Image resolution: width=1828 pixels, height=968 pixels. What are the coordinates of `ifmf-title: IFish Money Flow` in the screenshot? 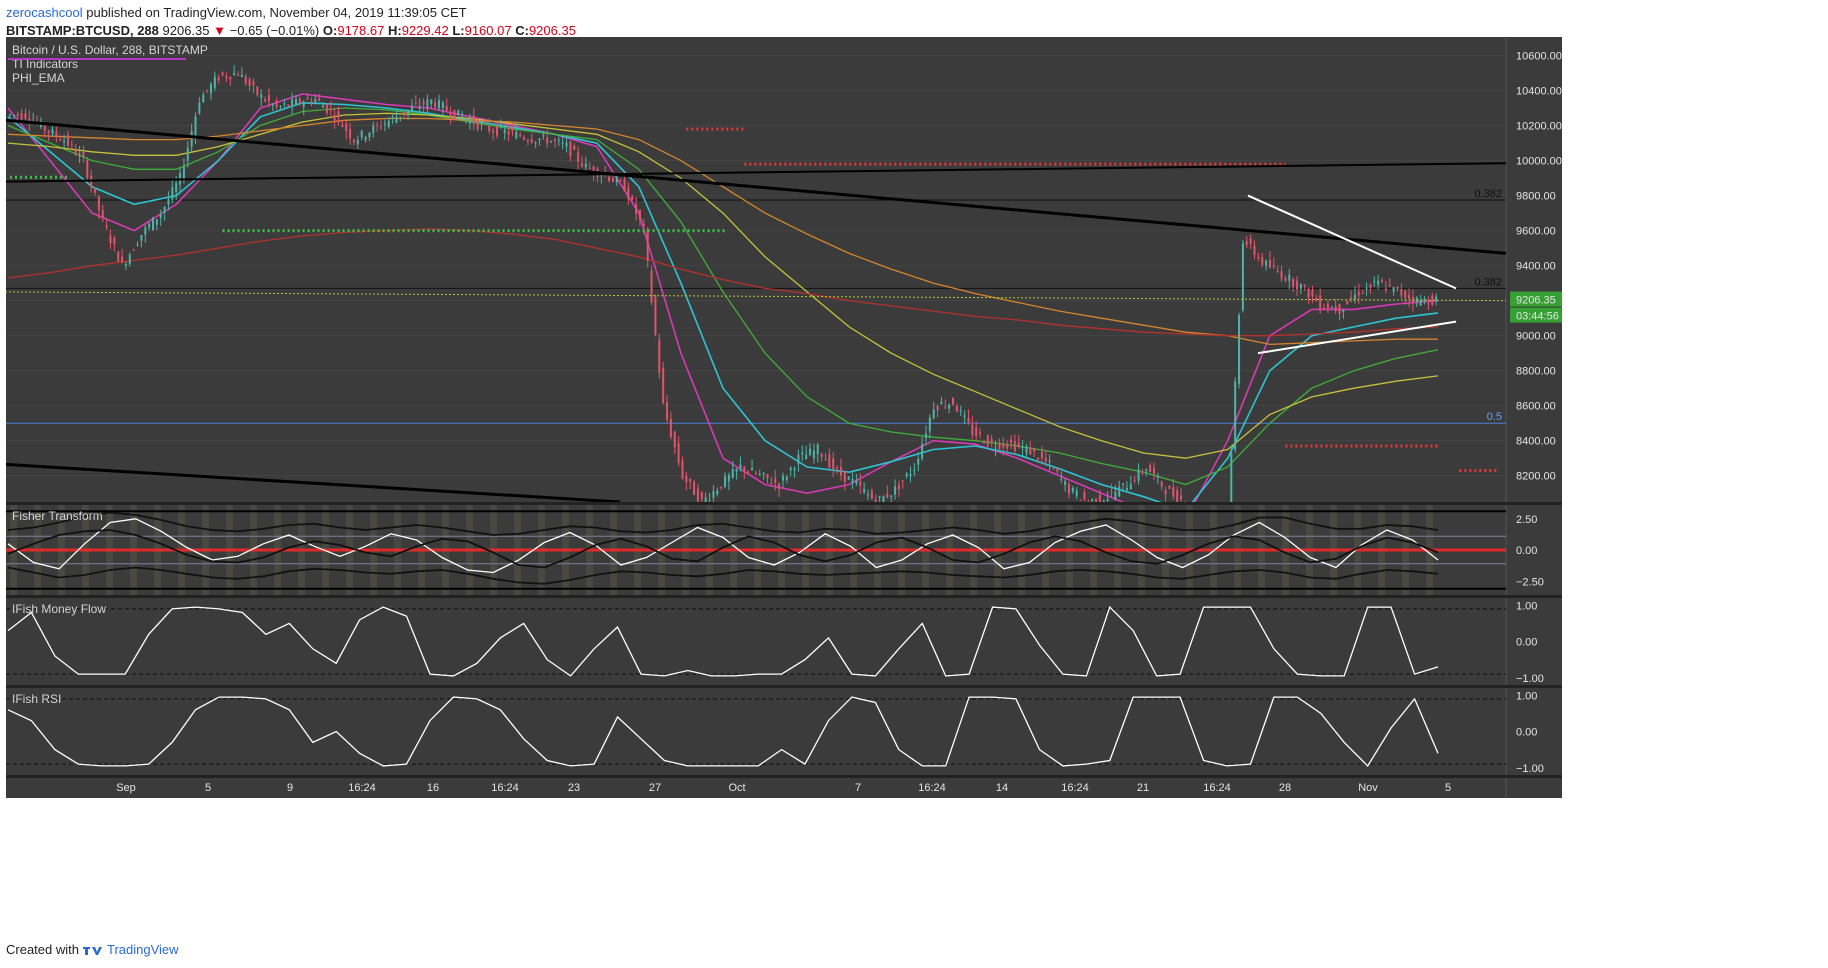 It's located at (59, 609).